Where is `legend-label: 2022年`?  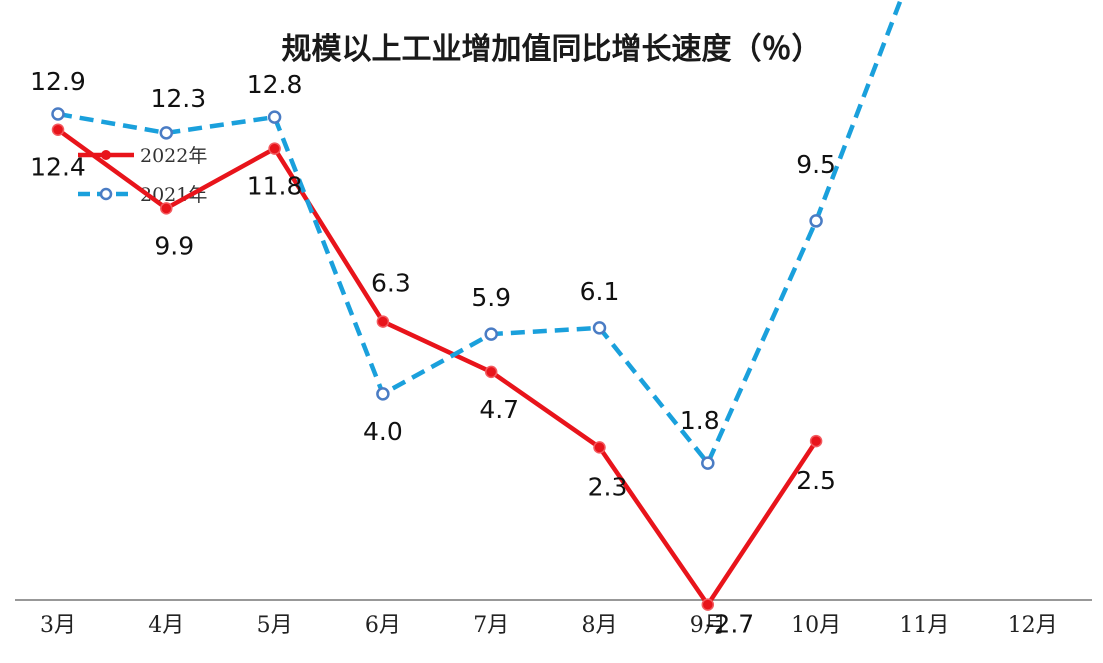
legend-label: 2022年 is located at coordinates (173, 156).